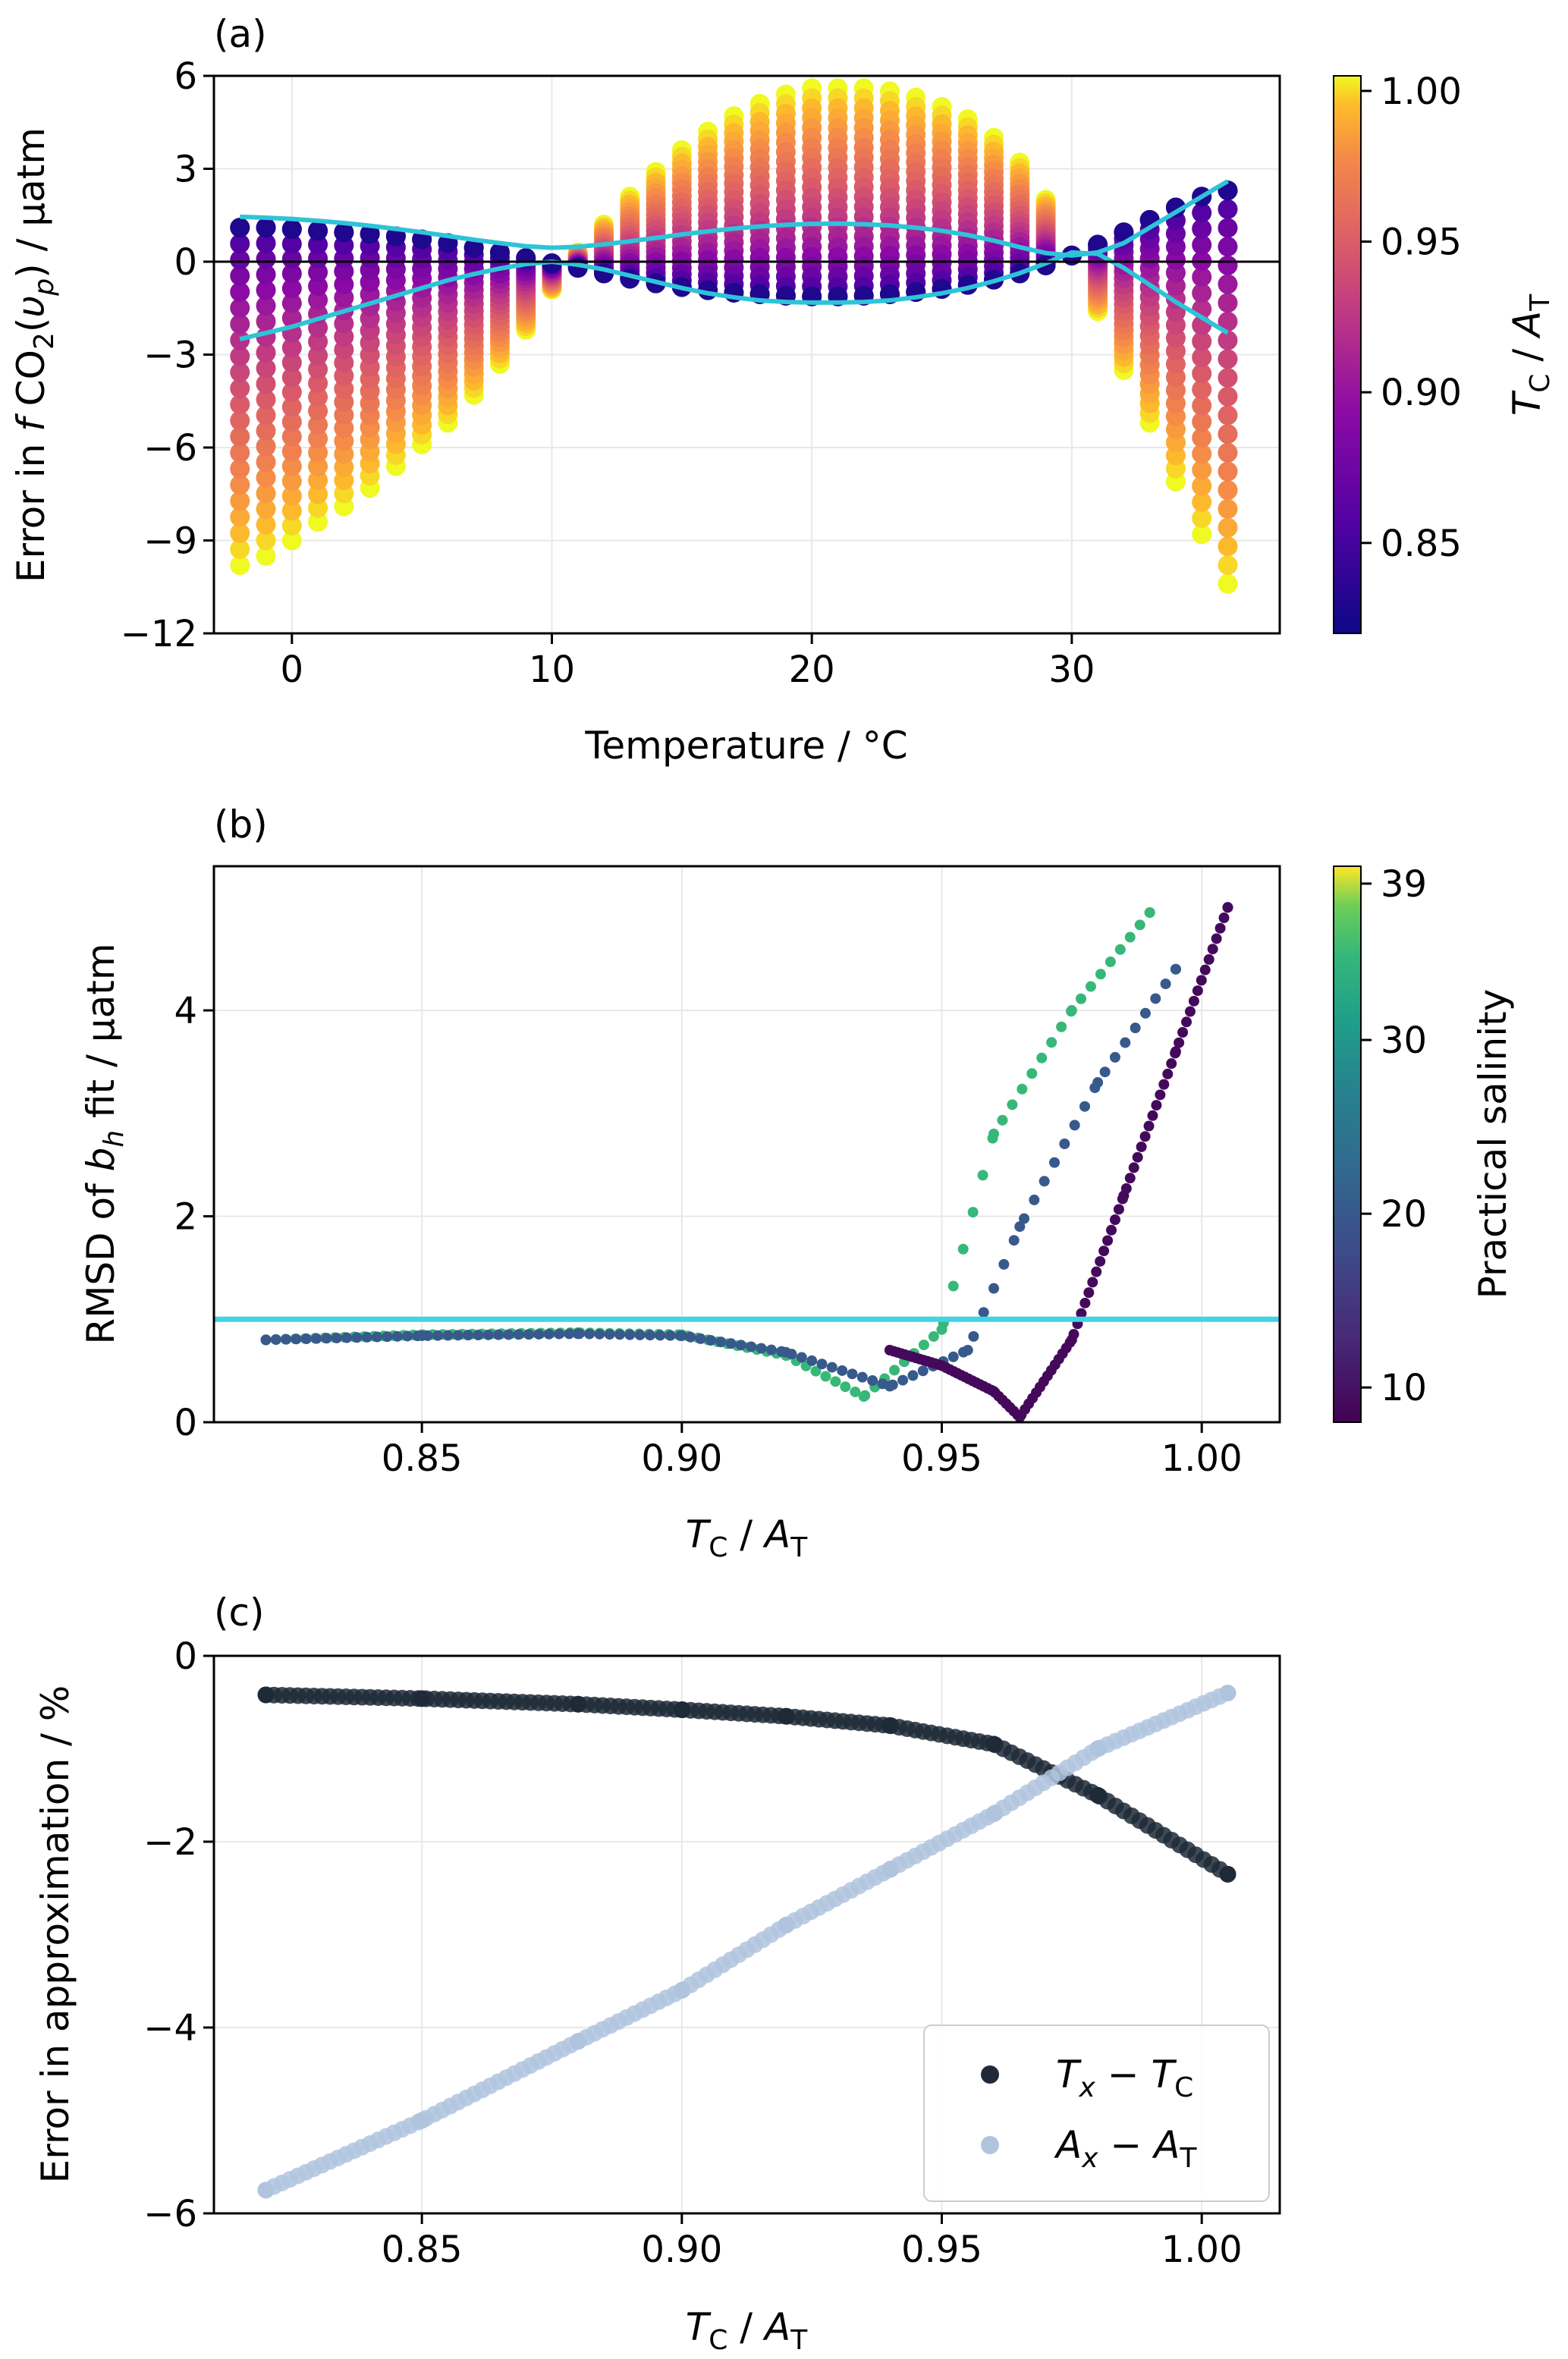 The width and height of the screenshot is (1568, 2359). What do you see at coordinates (293, 670) in the screenshot?
I see `panel-a-xtick-label: 0` at bounding box center [293, 670].